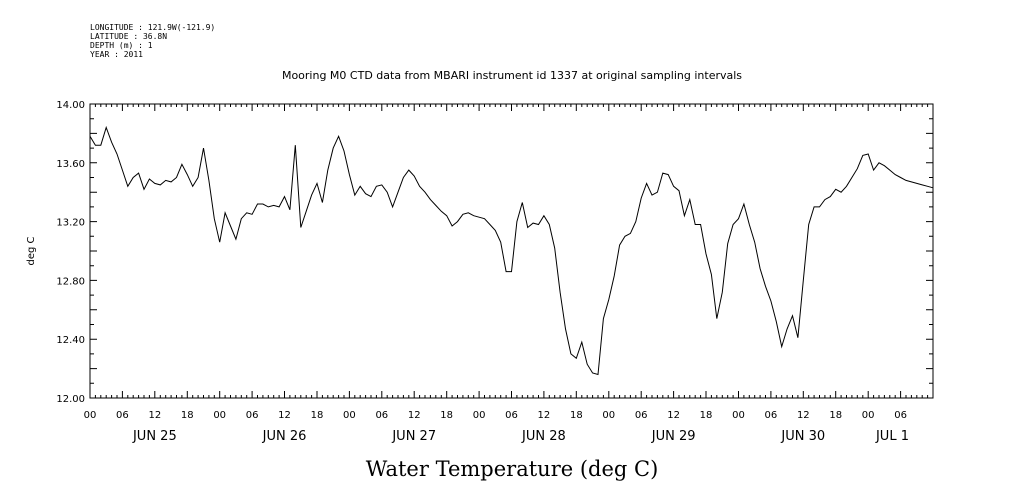 This screenshot has width=1009, height=504. Describe the element at coordinates (152, 27) in the screenshot. I see `longitude-text: LONGITUDE : 121.9W(-121.9)` at that location.